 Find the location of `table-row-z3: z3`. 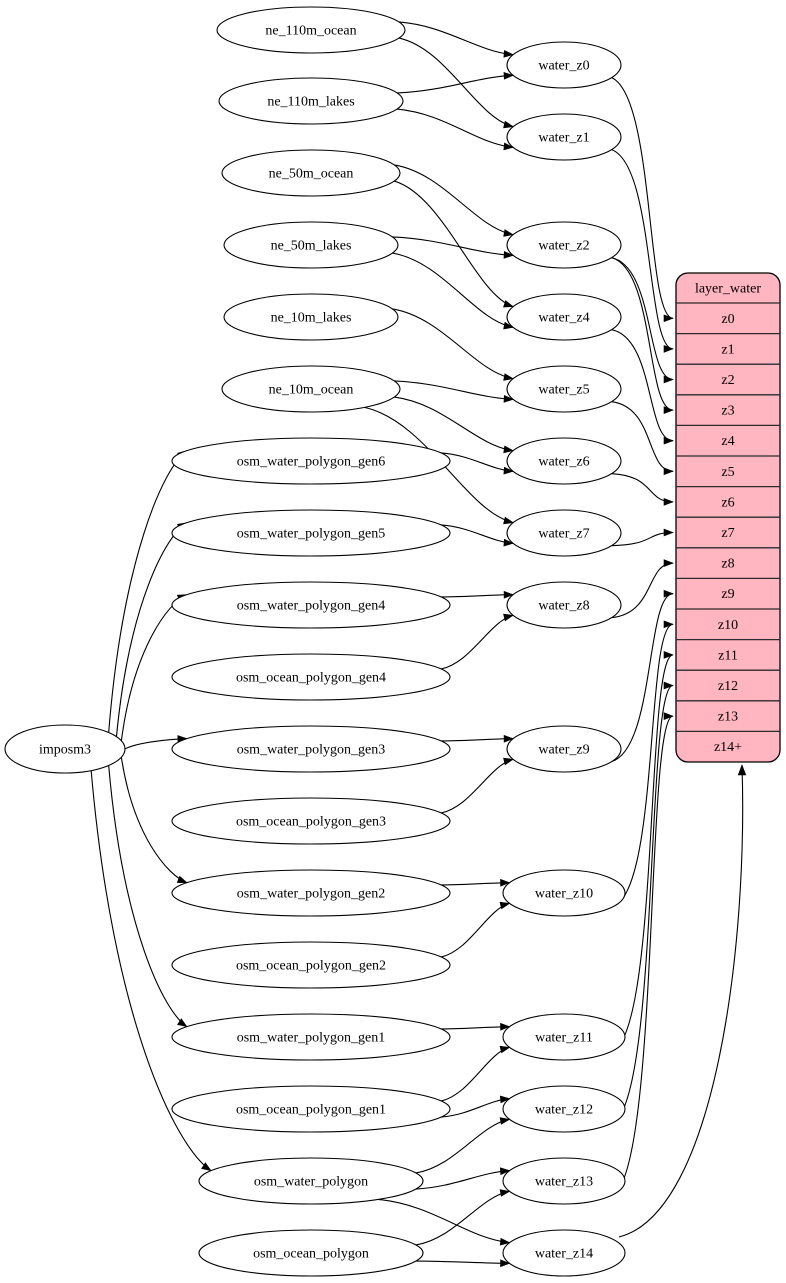

table-row-z3: z3 is located at coordinates (728, 410).